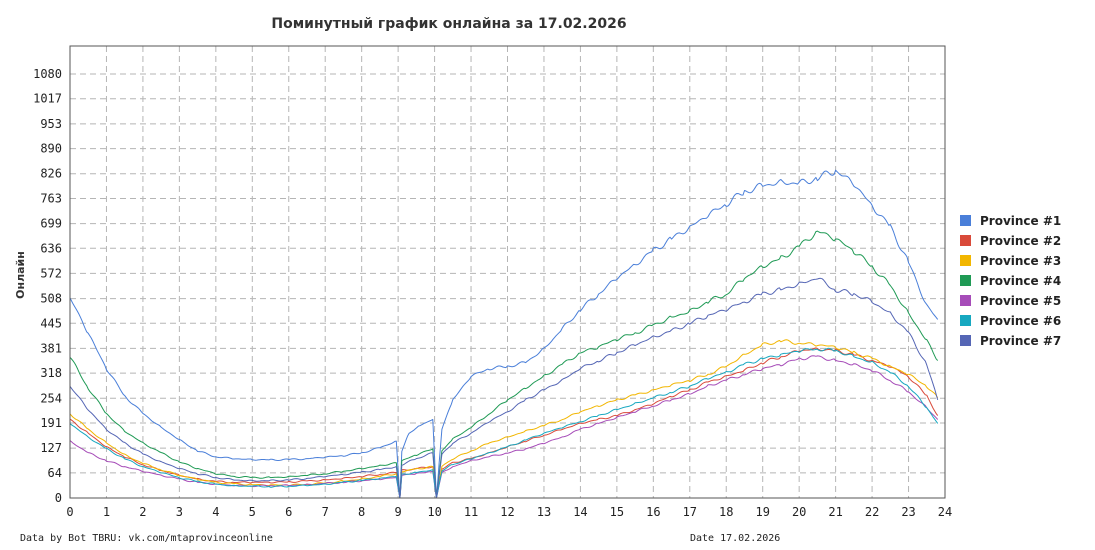 Image resolution: width=1095 pixels, height=550 pixels. What do you see at coordinates (617, 512) in the screenshot?
I see `x-tick-label: 15` at bounding box center [617, 512].